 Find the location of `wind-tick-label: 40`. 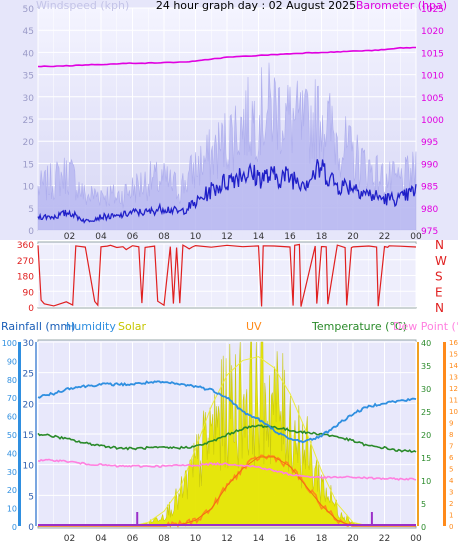

wind-tick-label: 40 is located at coordinates (29, 54).